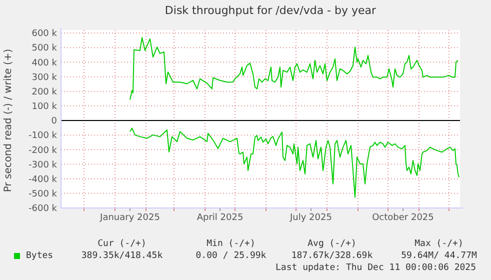 The height and width of the screenshot is (280, 491). What do you see at coordinates (8, 120) in the screenshot?
I see `y-axis-title: Pr second read (-) / write (+)` at bounding box center [8, 120].